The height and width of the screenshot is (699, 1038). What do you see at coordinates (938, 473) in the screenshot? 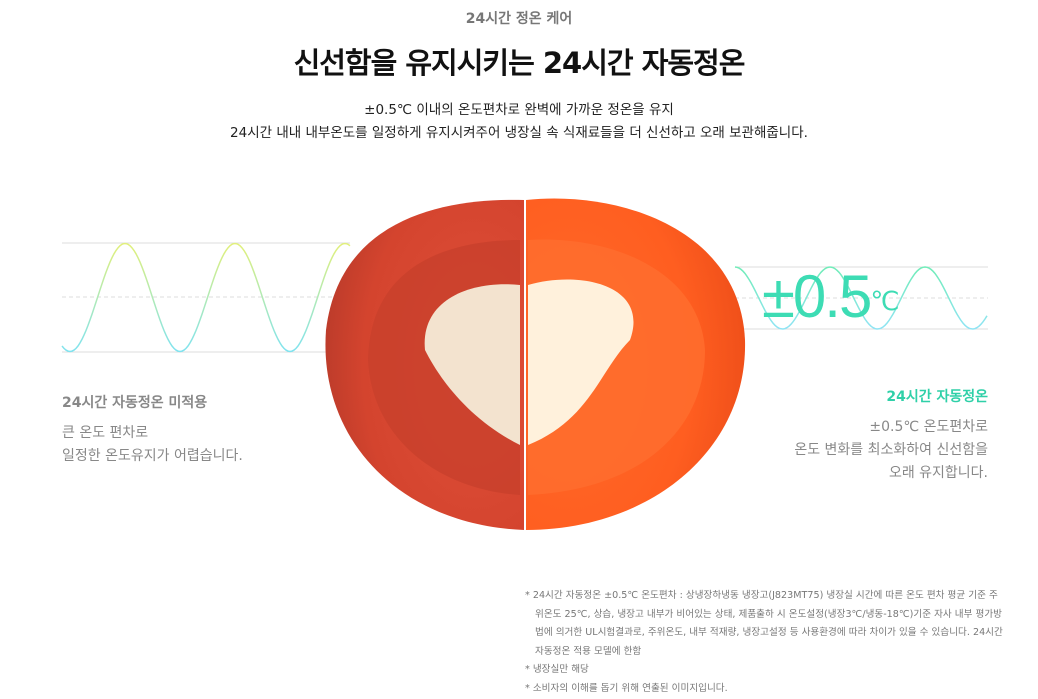
I see `right-line: 오래 유지합니다.` at bounding box center [938, 473].